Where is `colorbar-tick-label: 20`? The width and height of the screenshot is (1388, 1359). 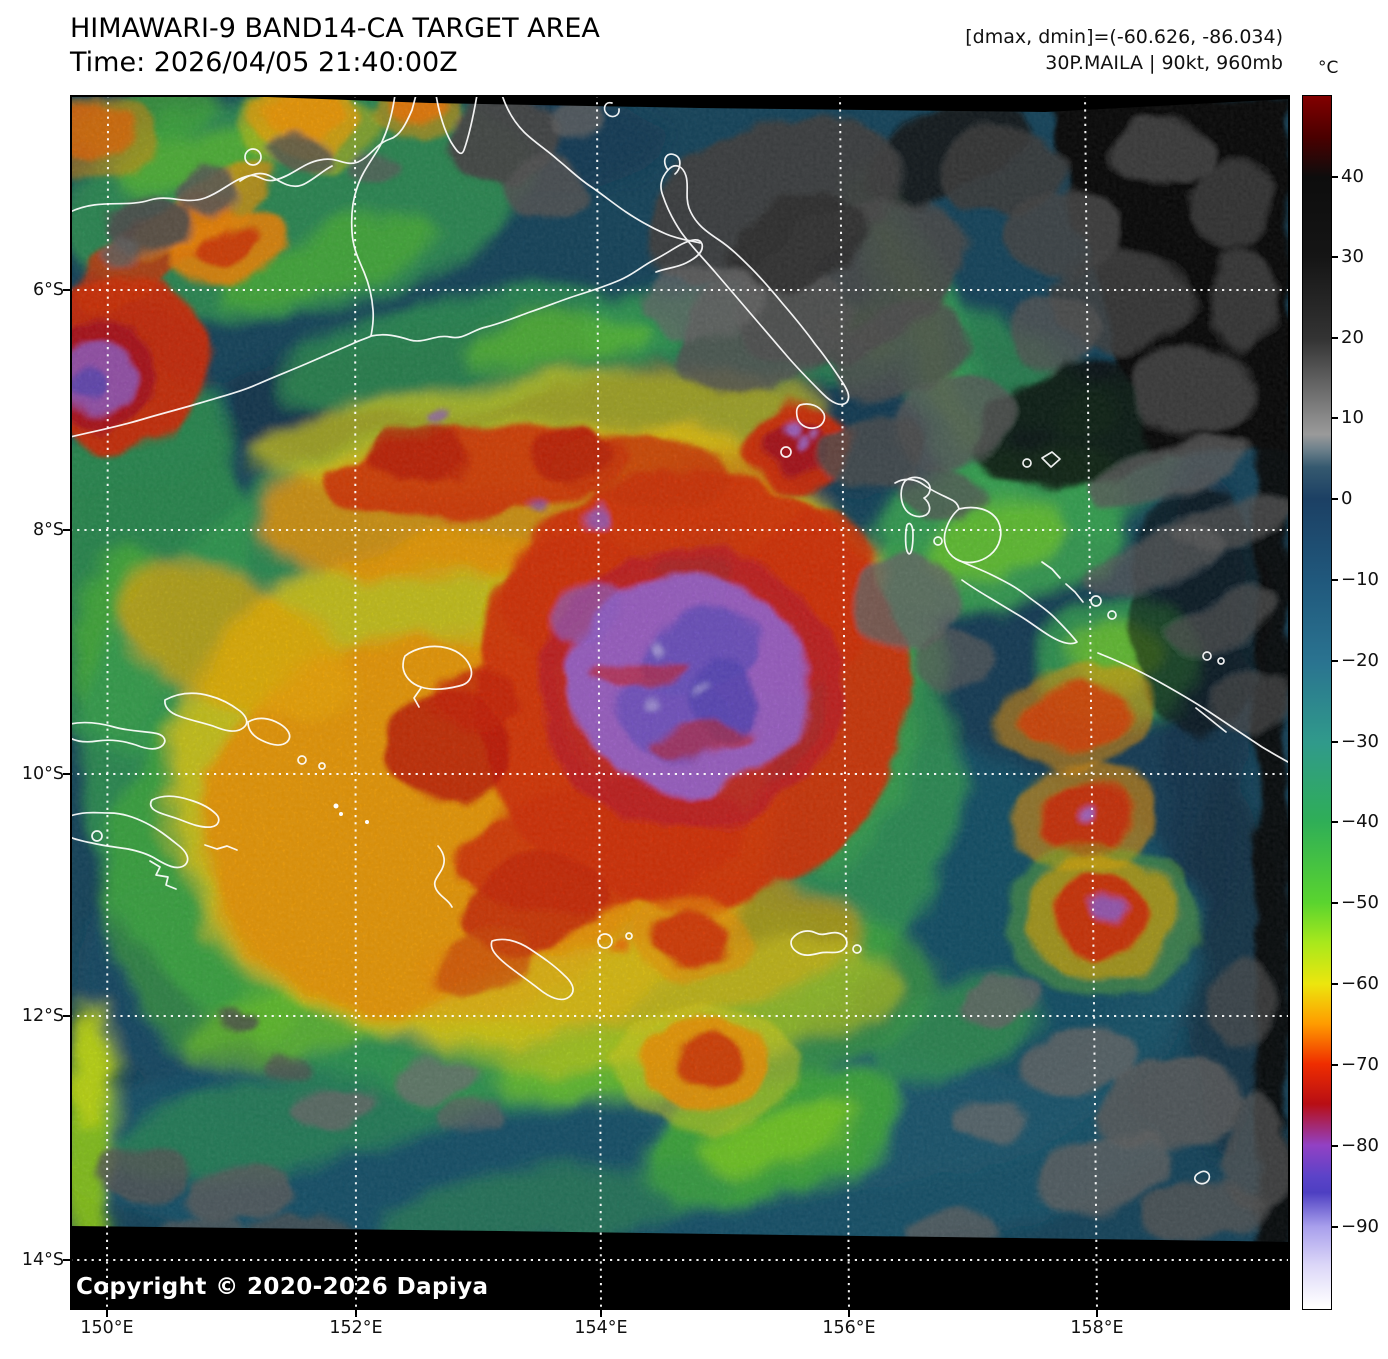 colorbar-tick-label: 20 is located at coordinates (1352, 337).